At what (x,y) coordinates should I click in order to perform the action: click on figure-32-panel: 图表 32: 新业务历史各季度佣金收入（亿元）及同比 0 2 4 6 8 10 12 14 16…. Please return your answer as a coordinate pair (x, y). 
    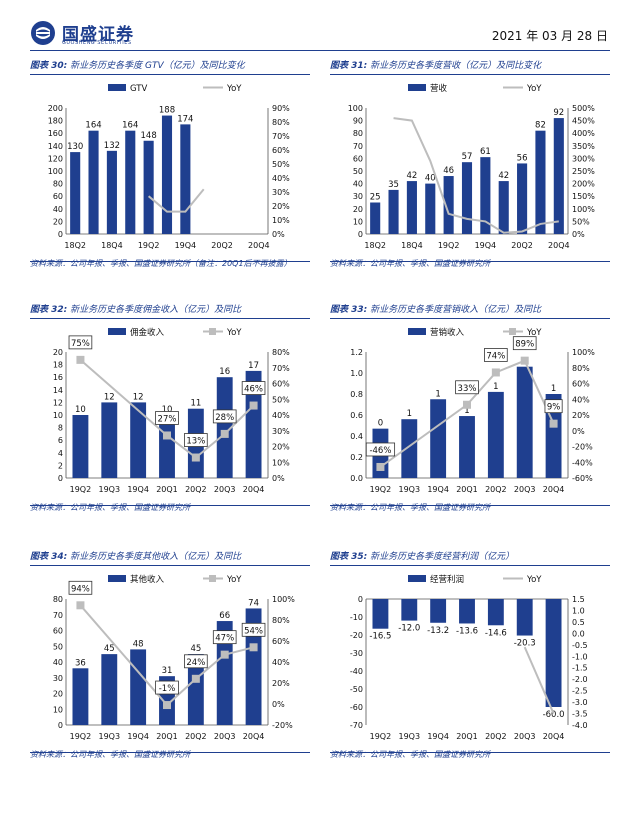
    Looking at the image, I should click on (170, 409).